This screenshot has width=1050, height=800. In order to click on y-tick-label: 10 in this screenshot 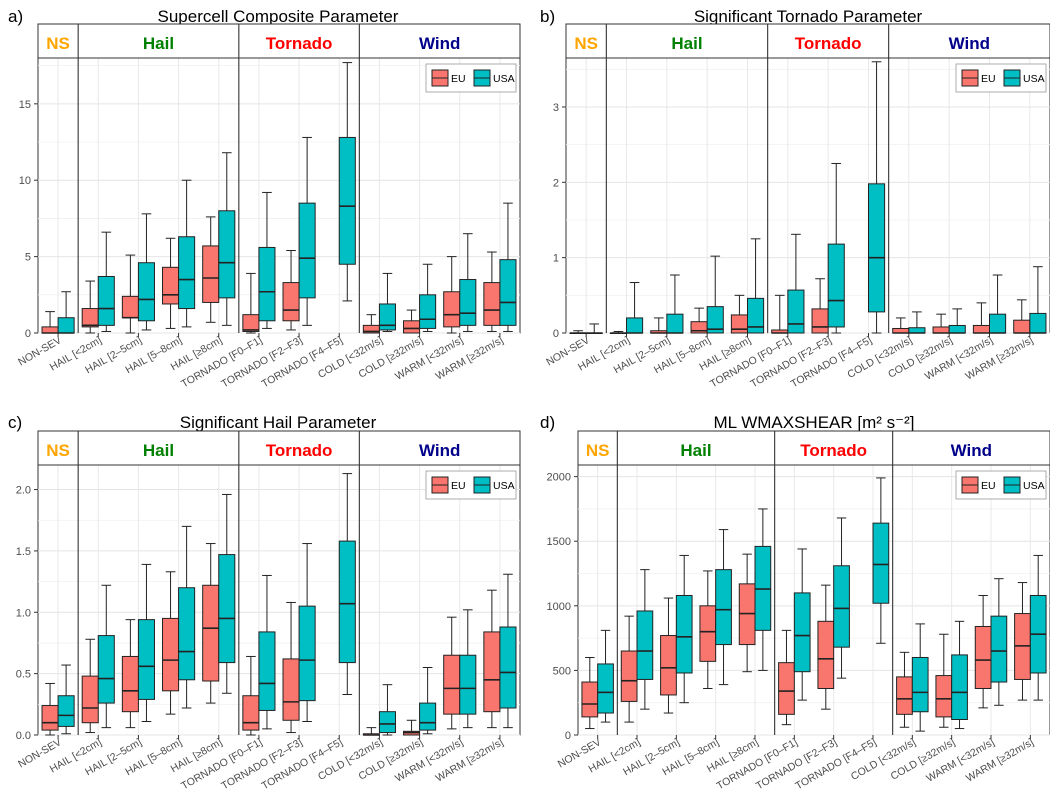, I will do `click(25, 181)`.